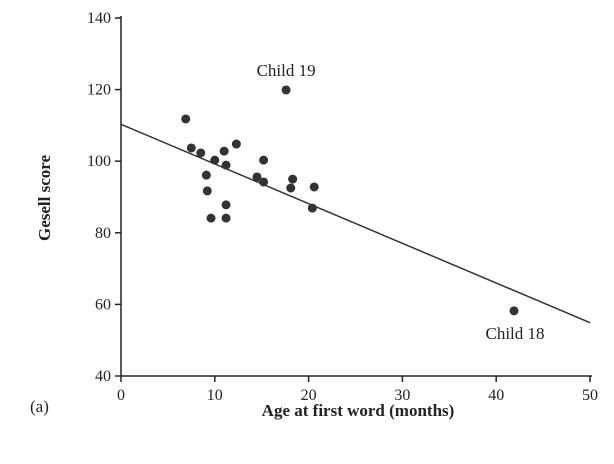 The image size is (614, 464). Describe the element at coordinates (103, 376) in the screenshot. I see `y-tick-label: 40` at that location.